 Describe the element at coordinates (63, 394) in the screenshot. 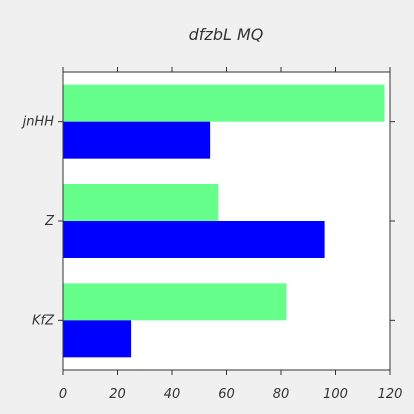

I see `x-tick-label: 0` at that location.